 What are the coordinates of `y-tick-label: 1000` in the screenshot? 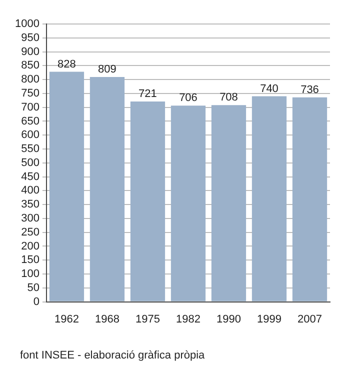 It's located at (27, 24).